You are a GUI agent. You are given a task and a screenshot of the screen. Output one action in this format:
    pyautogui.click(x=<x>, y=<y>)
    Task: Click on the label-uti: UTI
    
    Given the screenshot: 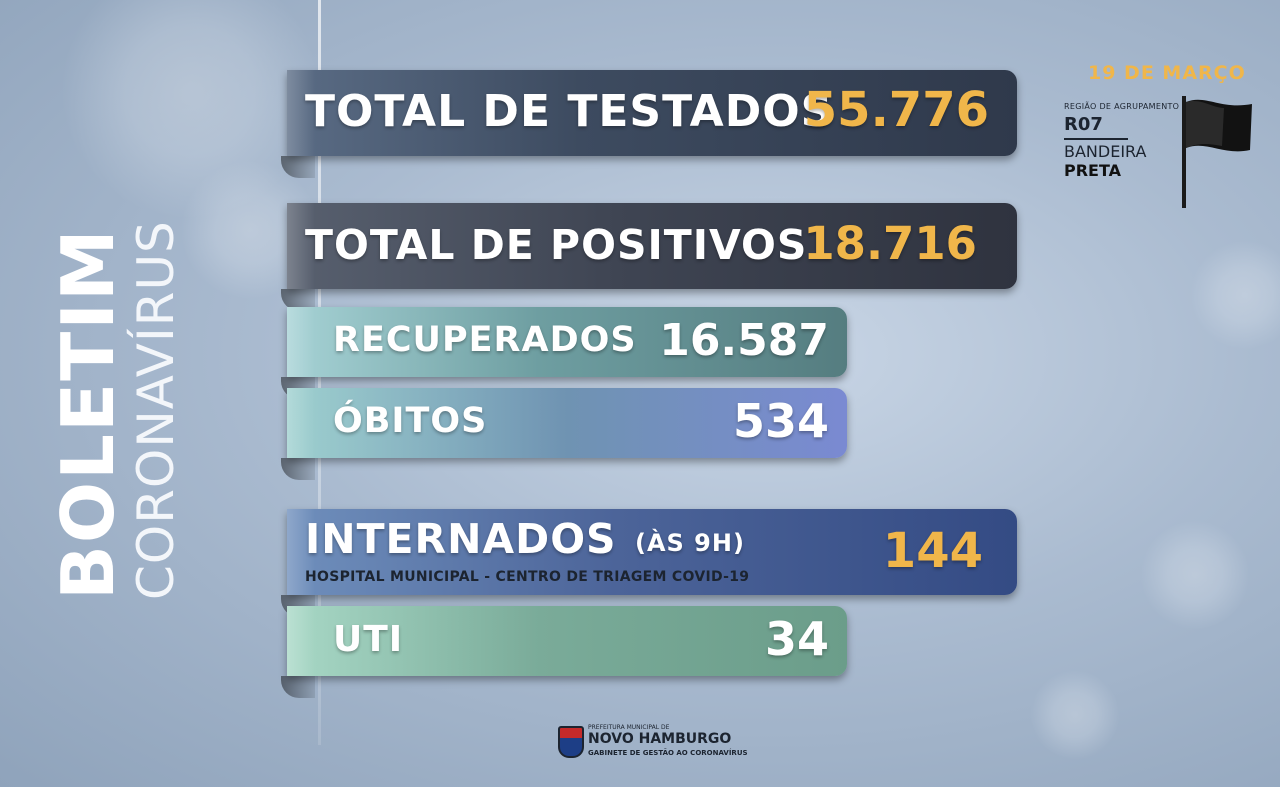 What is the action you would take?
    pyautogui.click(x=368, y=639)
    